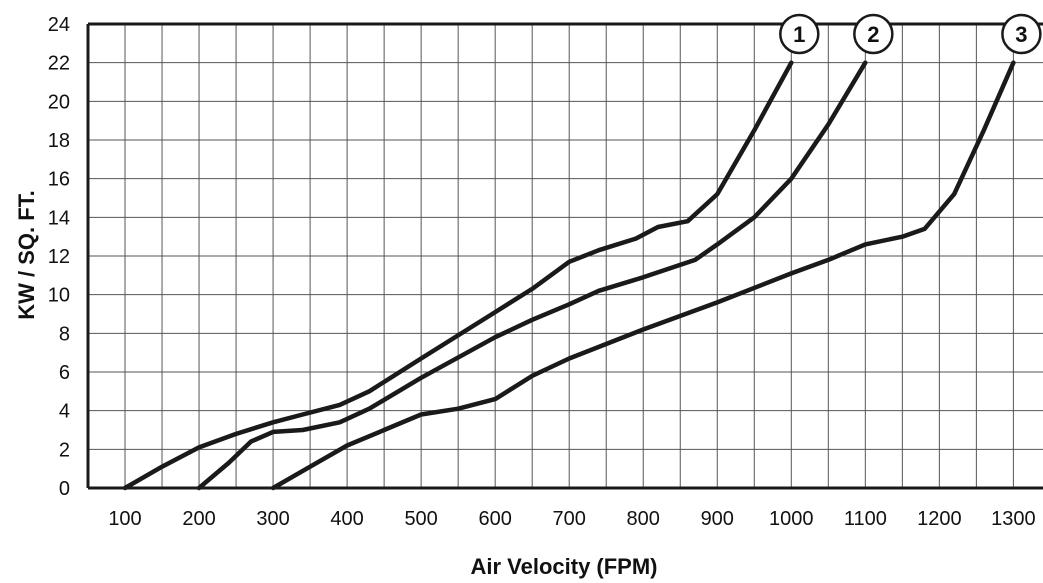 Image resolution: width=1043 pixels, height=583 pixels. I want to click on curve-label-2: 2, so click(873, 34).